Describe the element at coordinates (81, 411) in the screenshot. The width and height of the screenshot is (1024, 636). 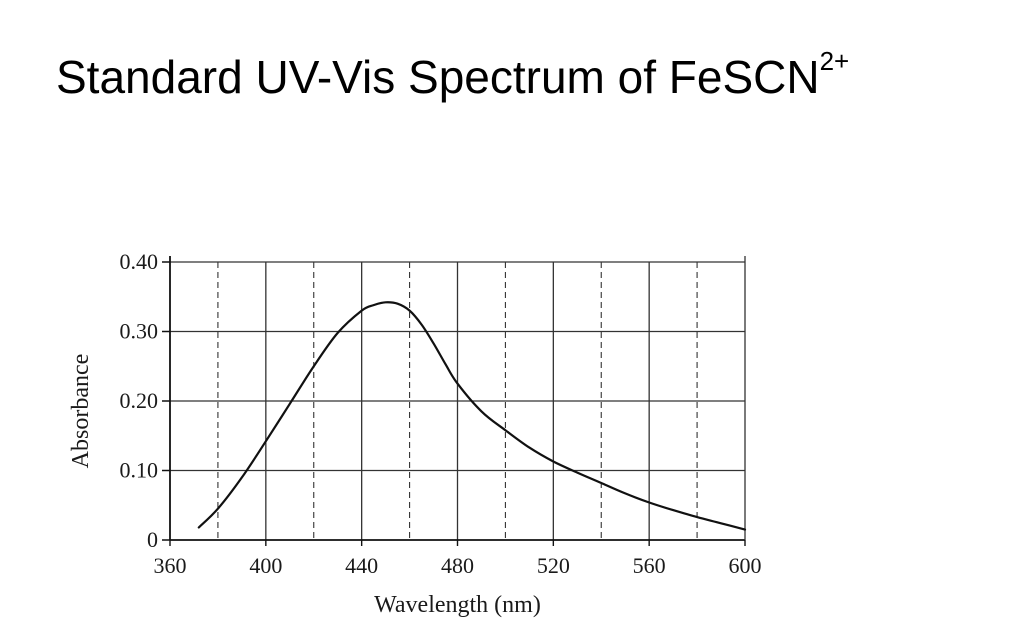
I see `y-axis-label: Absorbance` at that location.